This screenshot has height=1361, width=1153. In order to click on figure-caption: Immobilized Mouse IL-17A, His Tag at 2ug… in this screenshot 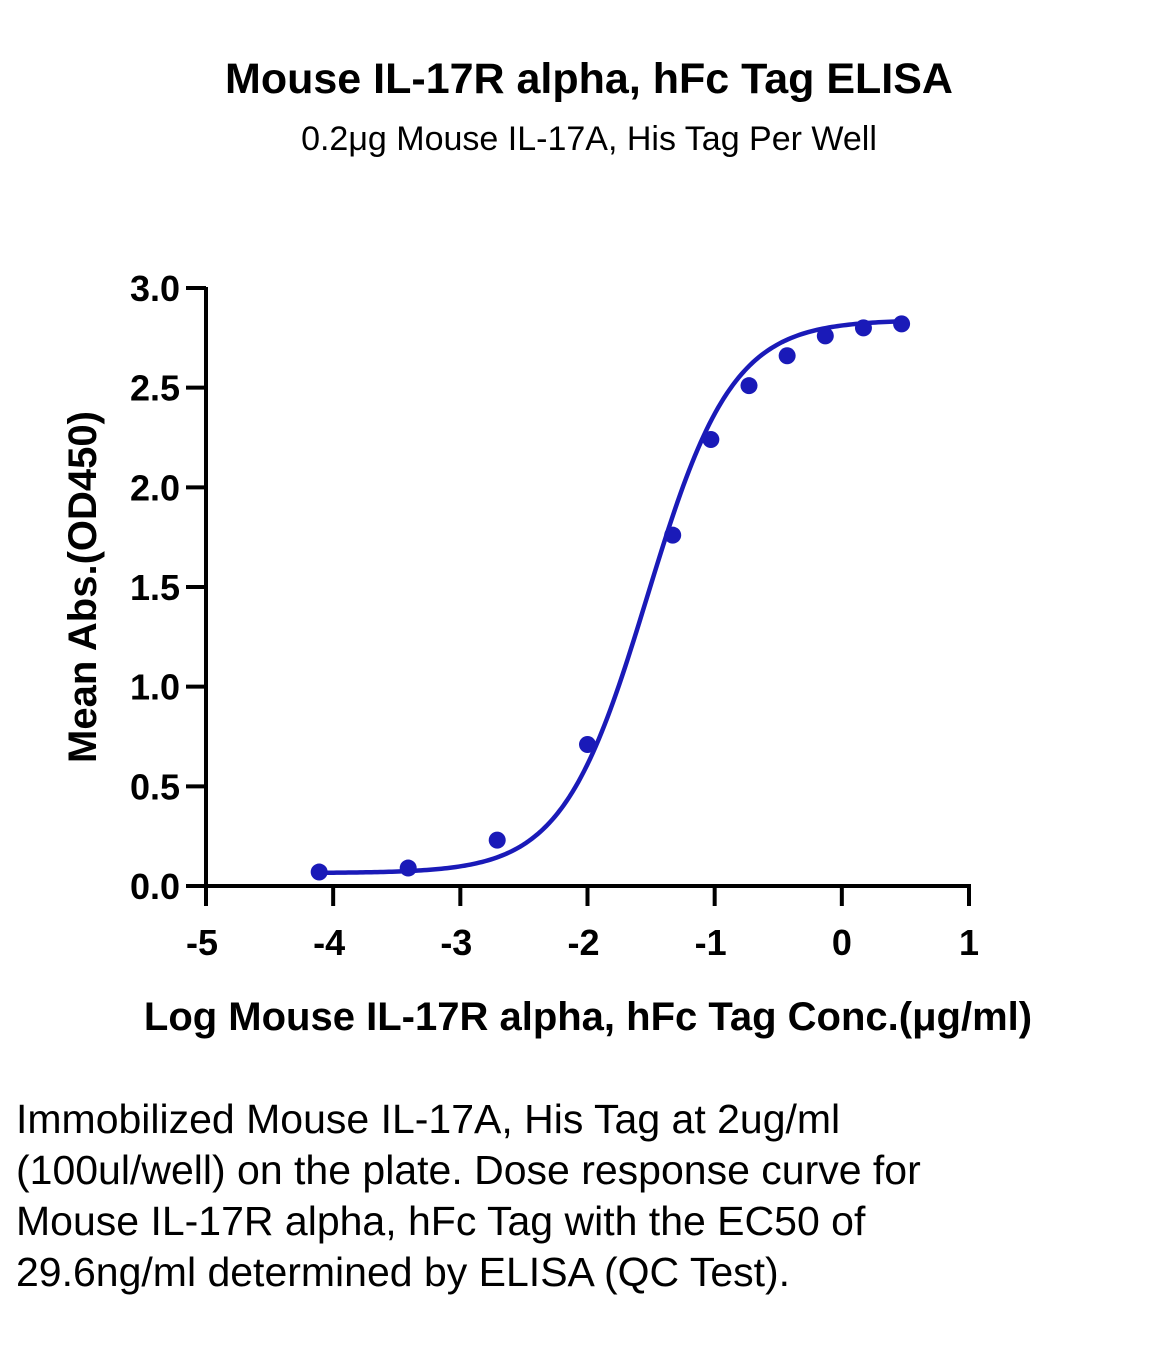, I will do `click(468, 1195)`.